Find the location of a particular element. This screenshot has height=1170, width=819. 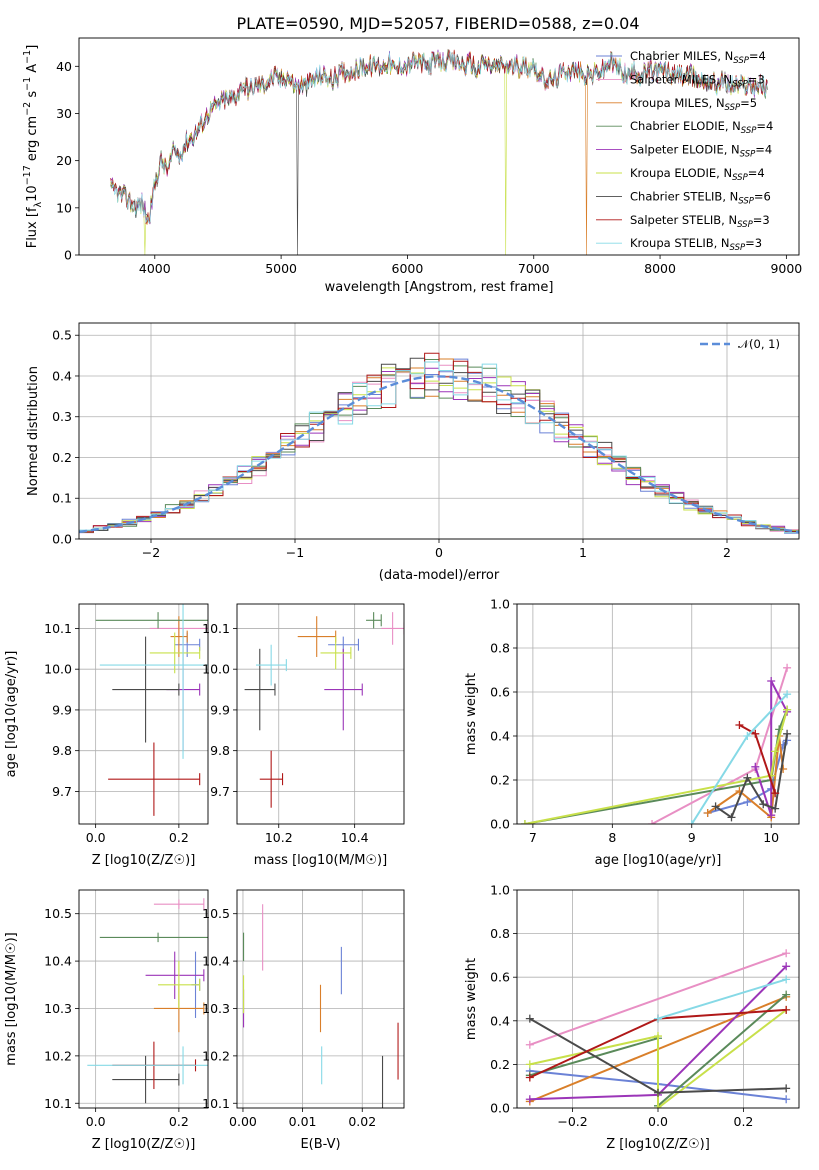

y-tick-label: 9.7 is located at coordinates (220, 791).